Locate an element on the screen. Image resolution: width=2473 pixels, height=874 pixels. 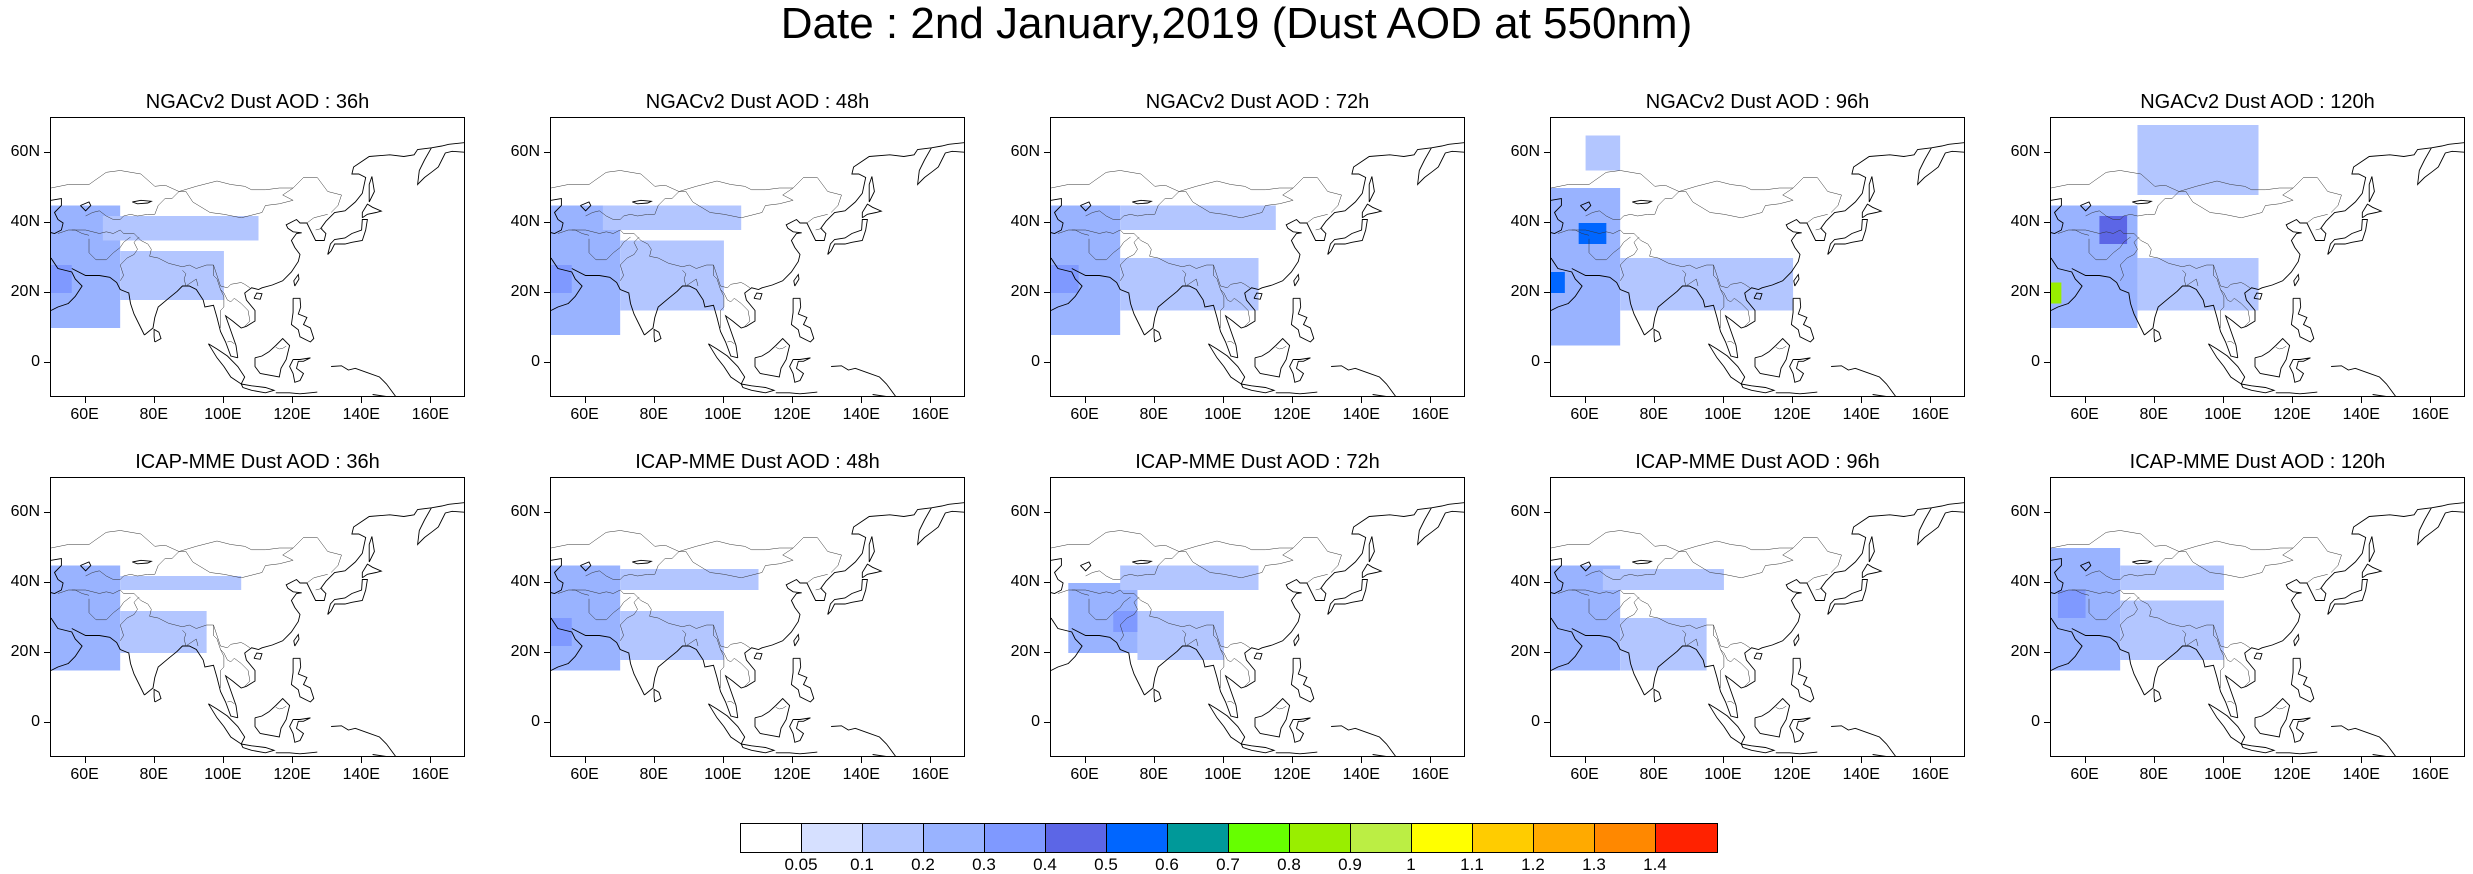
colorbar-label: 0.7 is located at coordinates (1228, 864).